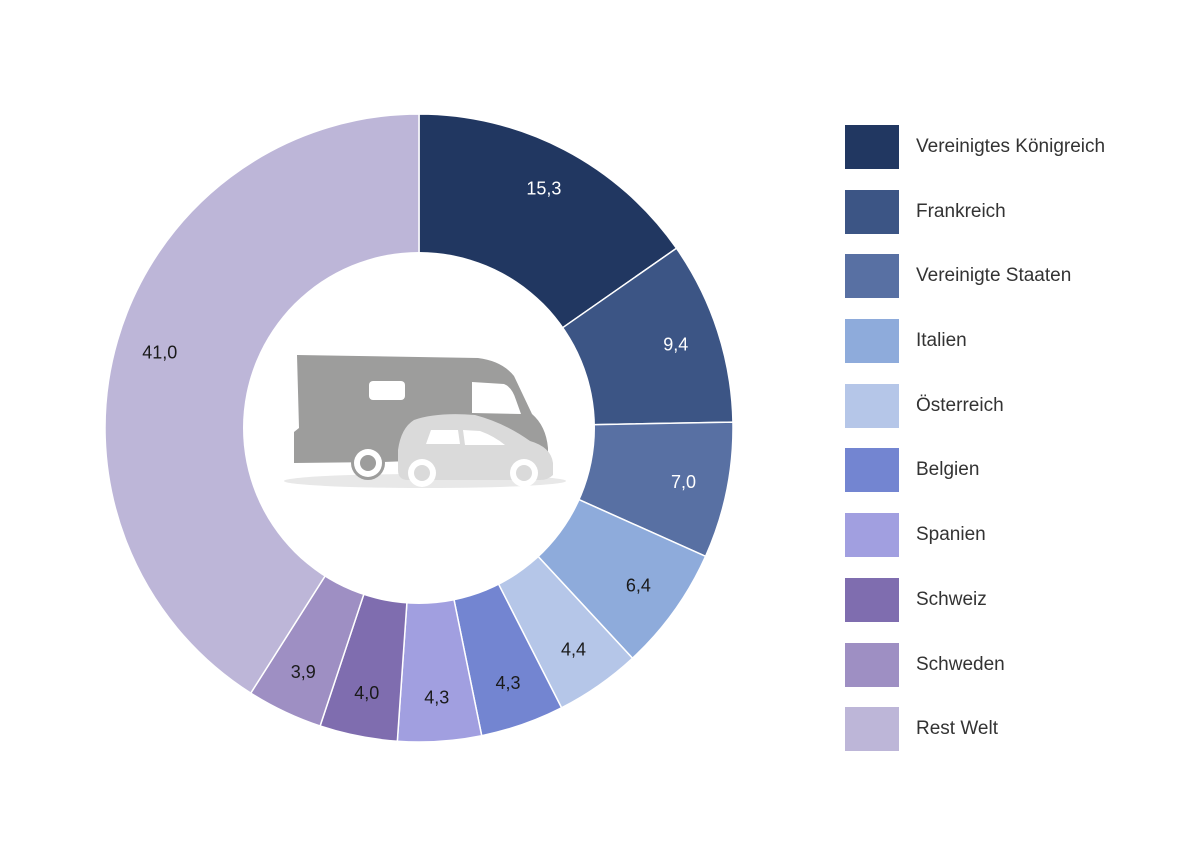  I want to click on legend-item-schweiz: Schweiz, so click(975, 599).